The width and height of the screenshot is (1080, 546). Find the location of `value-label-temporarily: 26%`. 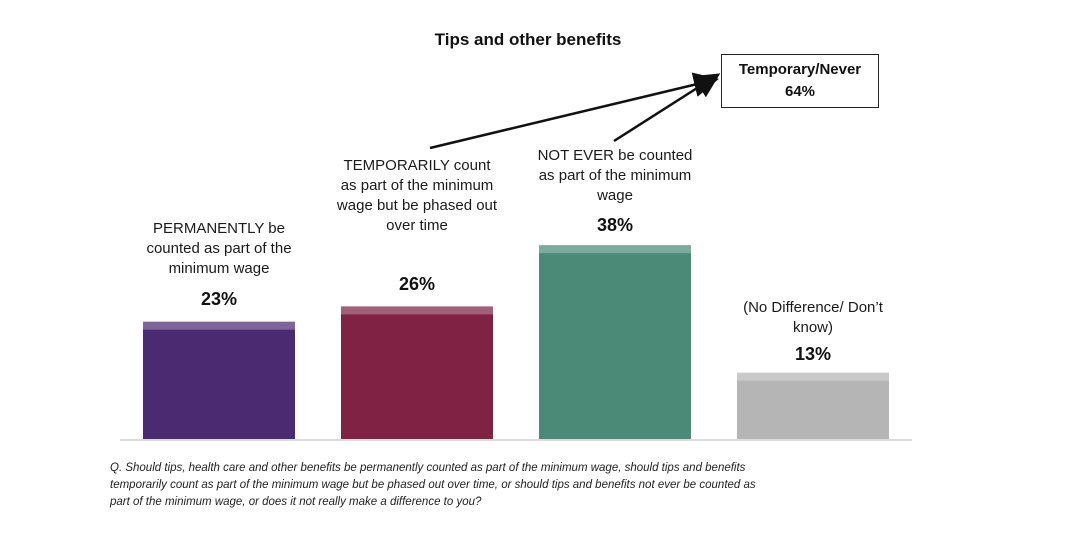

value-label-temporarily: 26% is located at coordinates (417, 284).